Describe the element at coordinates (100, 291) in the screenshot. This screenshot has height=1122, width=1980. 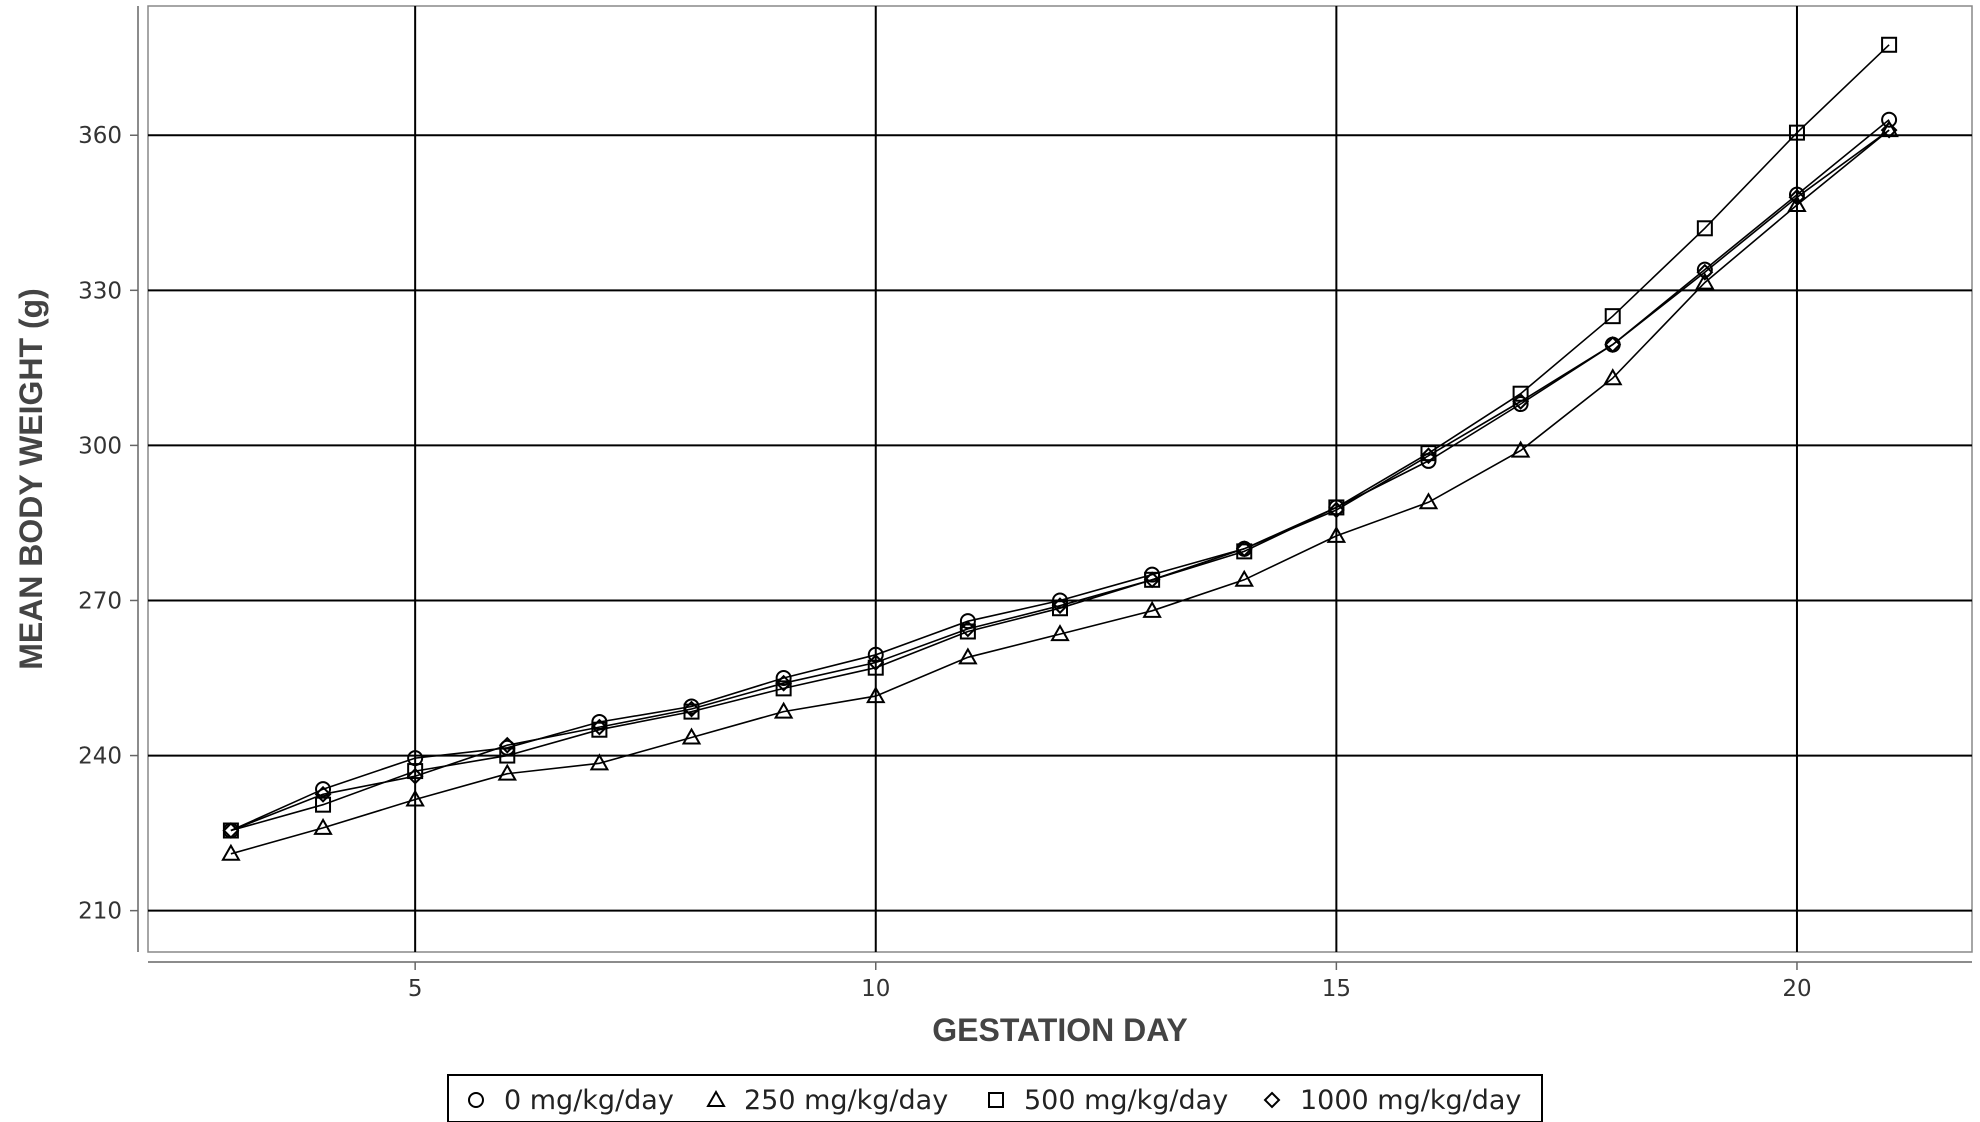
I see `y-tick-label: 330` at that location.